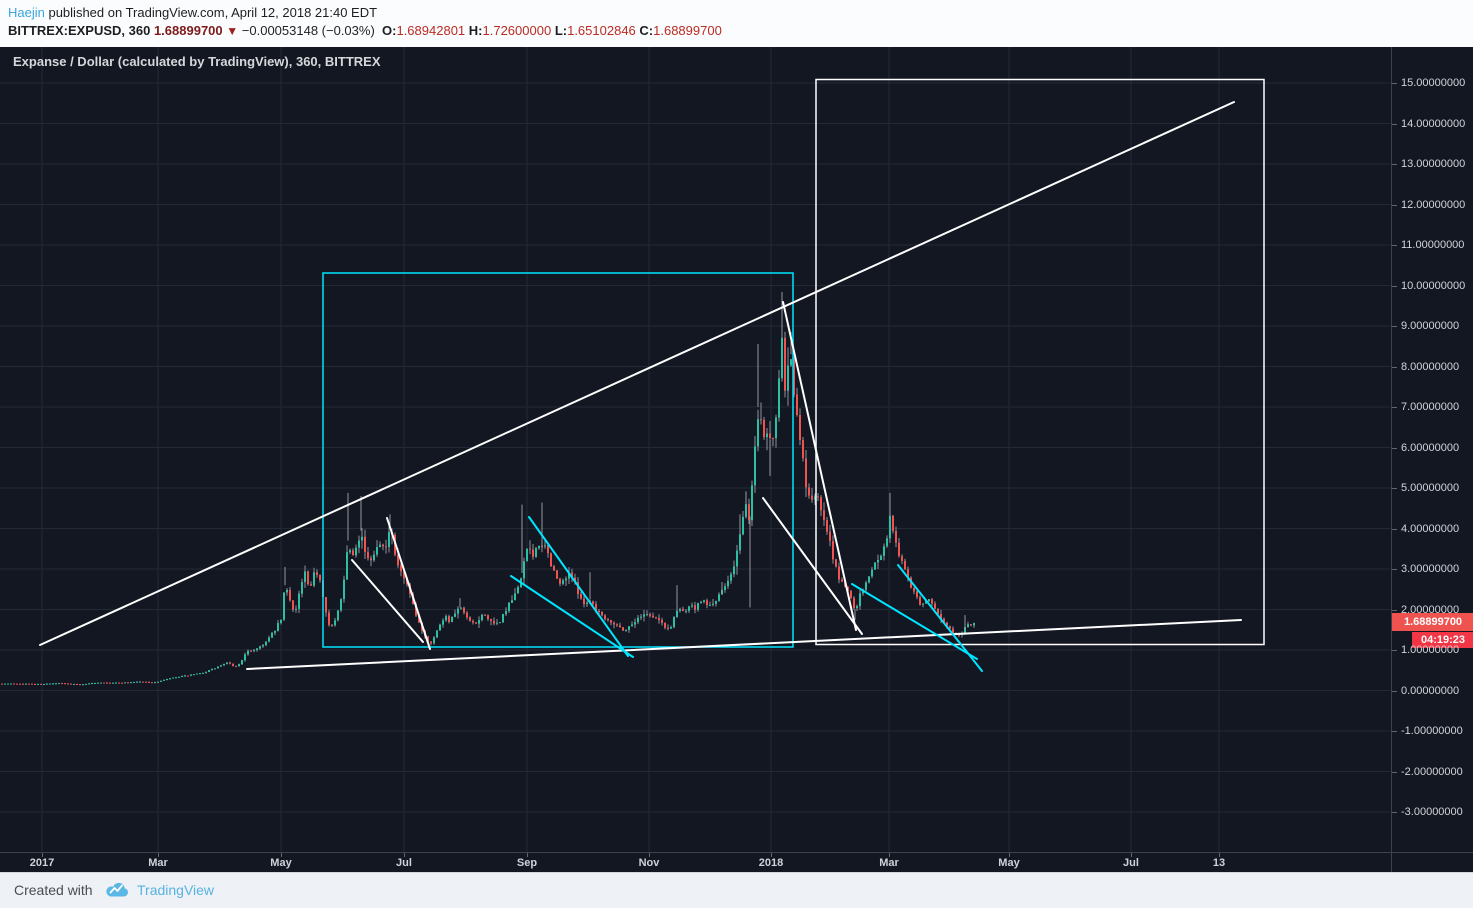  I want to click on close-value: 1.68899700, so click(687, 30).